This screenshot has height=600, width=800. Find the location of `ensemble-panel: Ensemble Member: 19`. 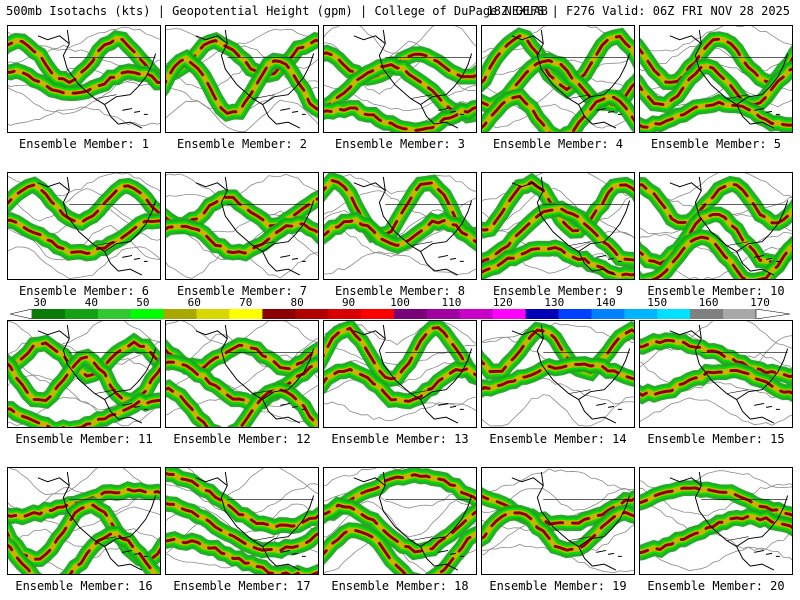

ensemble-panel: Ensemble Member: 19 is located at coordinates (558, 530).